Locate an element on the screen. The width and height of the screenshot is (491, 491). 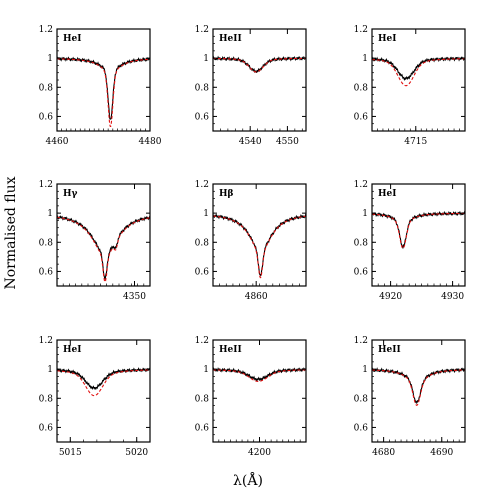
panel-label: Hβ is located at coordinates (226, 194).